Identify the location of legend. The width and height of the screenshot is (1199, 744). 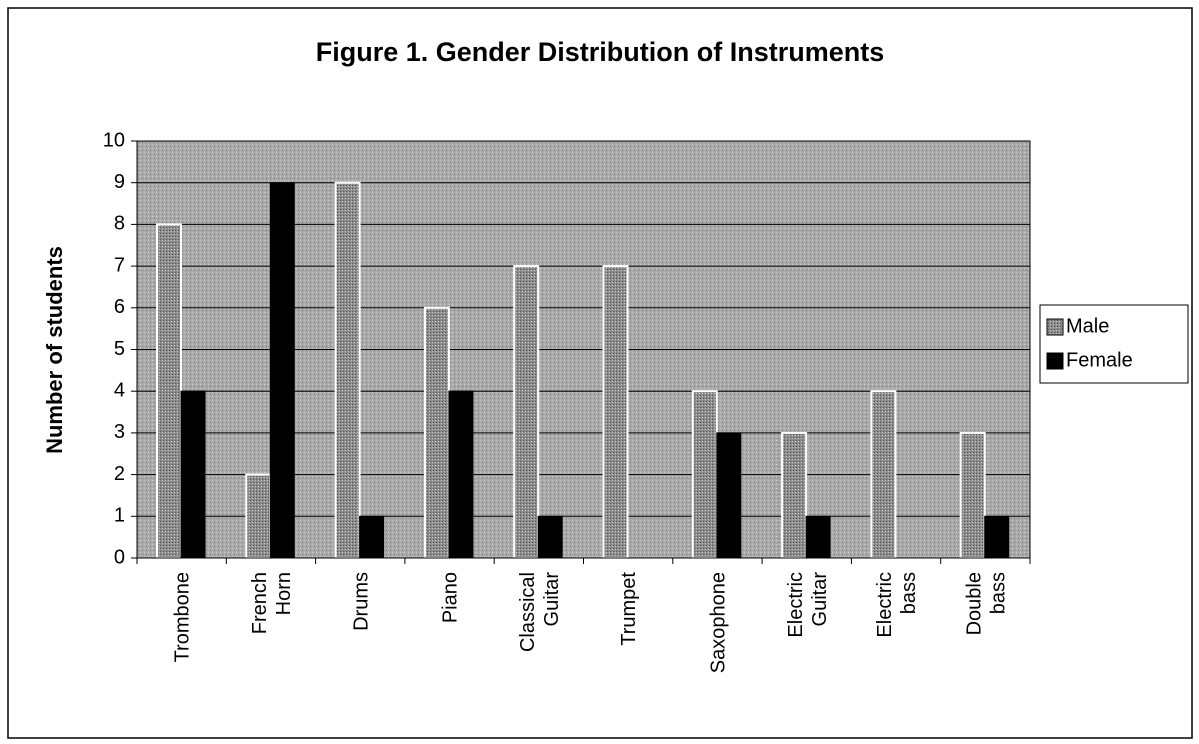
(1114, 344).